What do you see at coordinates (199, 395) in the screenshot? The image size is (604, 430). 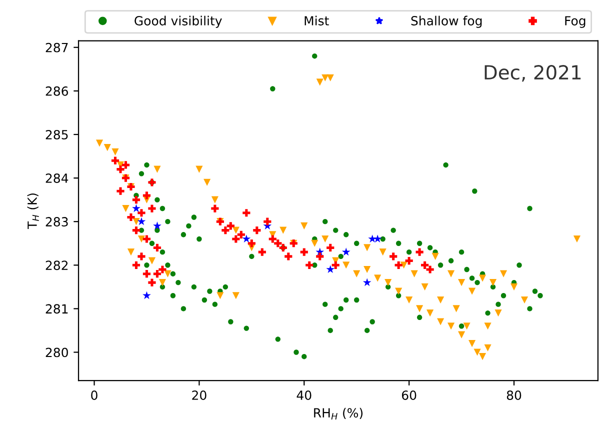 I see `x-tick-label: 20` at bounding box center [199, 395].